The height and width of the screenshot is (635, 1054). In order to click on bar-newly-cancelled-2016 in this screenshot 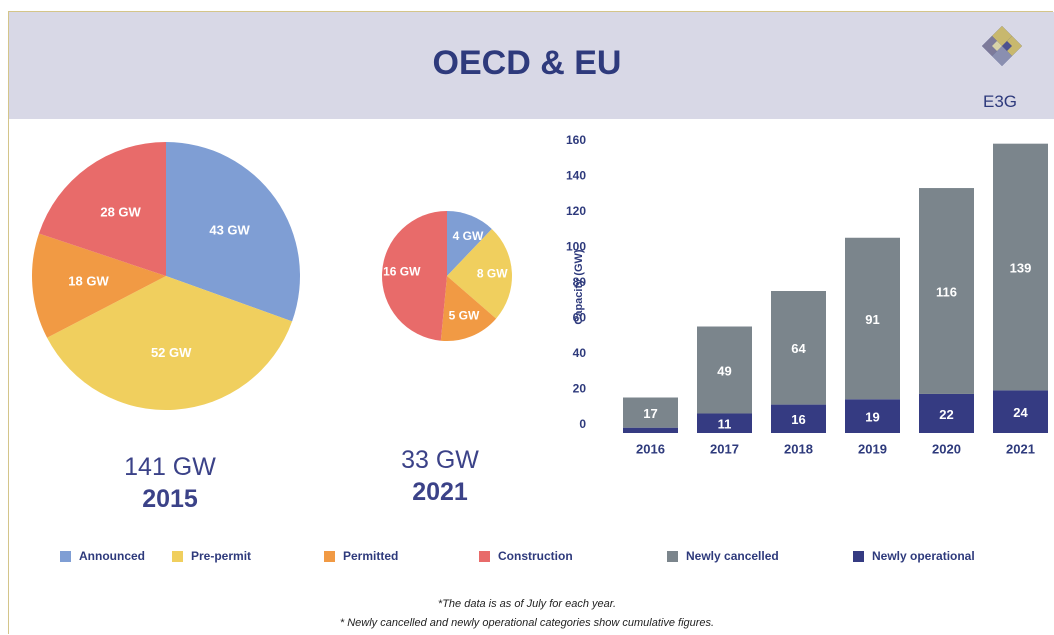, I will do `click(650, 412)`.